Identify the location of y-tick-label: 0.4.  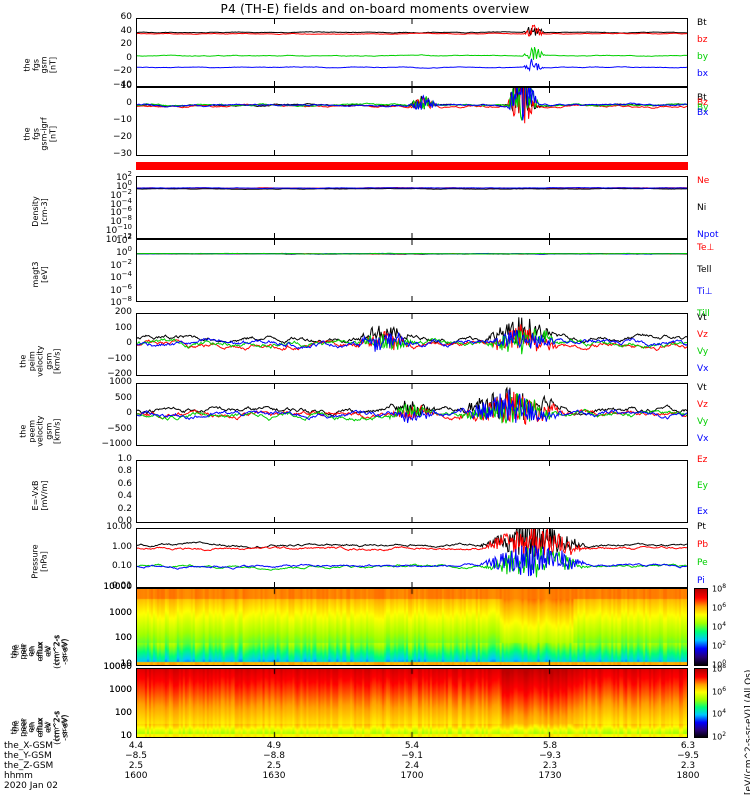
(124, 496).